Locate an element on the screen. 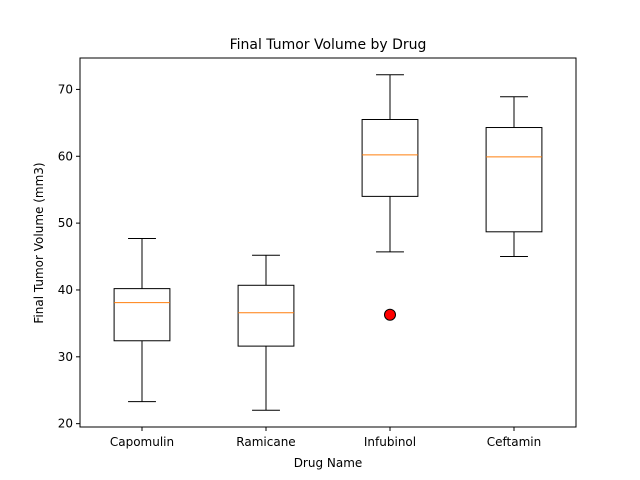  y-tick-label: 30 is located at coordinates (65, 357).